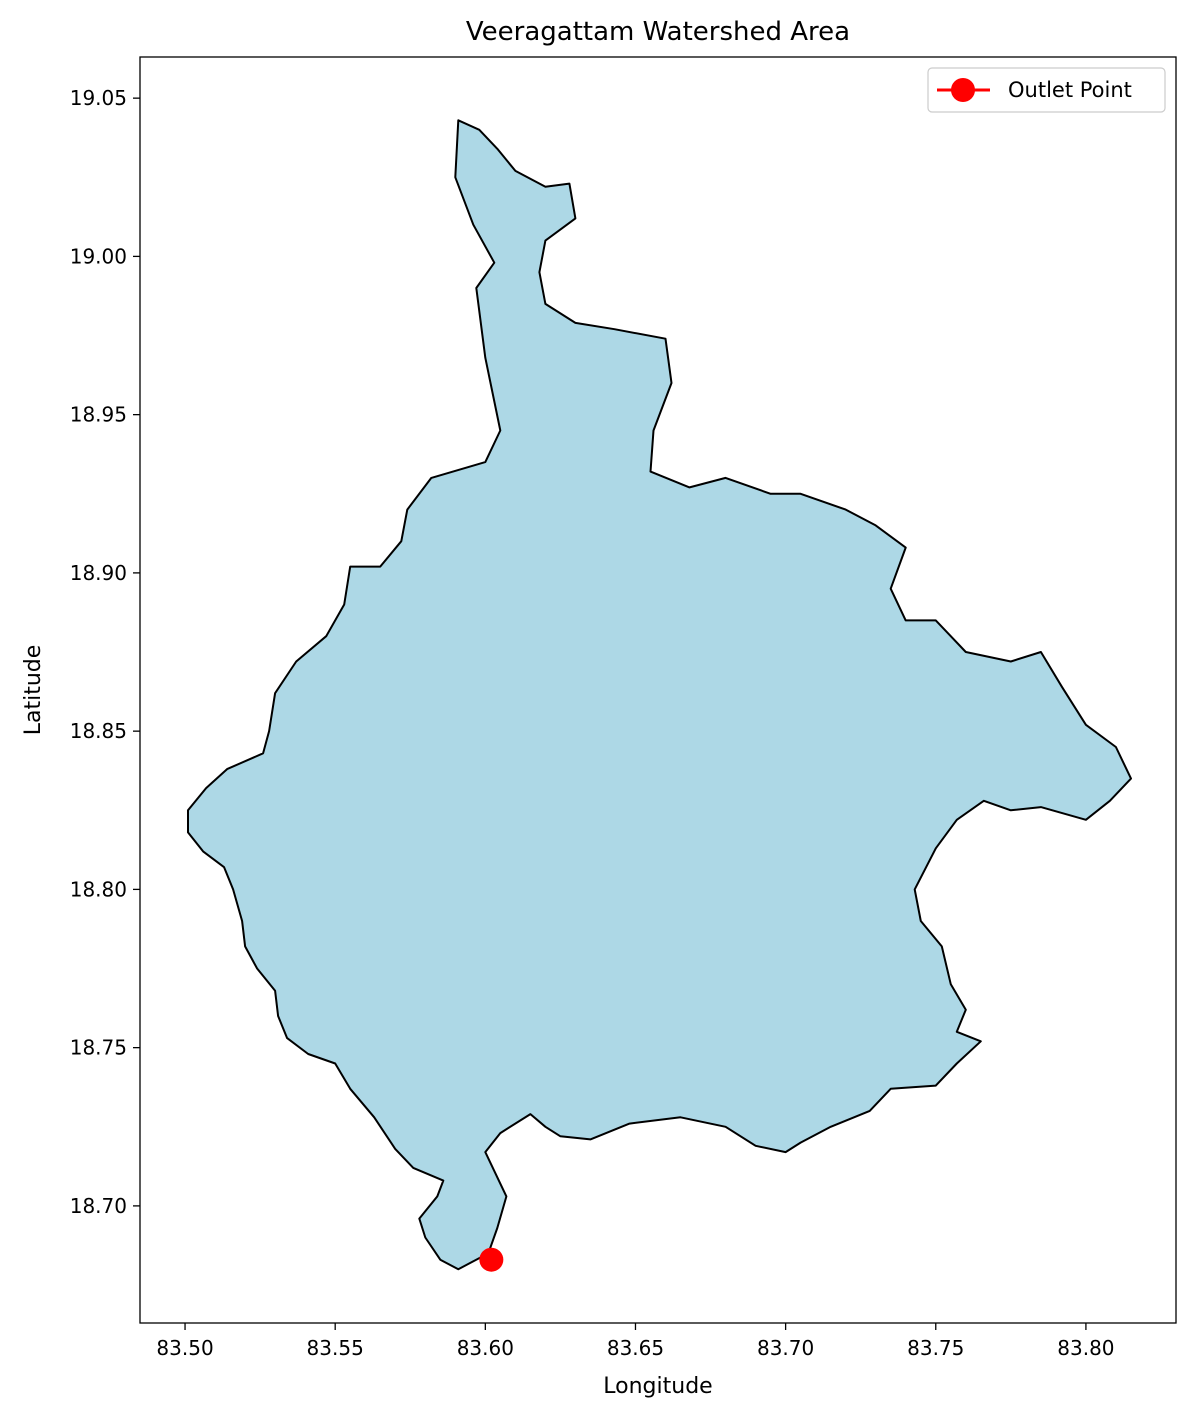 The width and height of the screenshot is (1195, 1417). Describe the element at coordinates (485, 1348) in the screenshot. I see `x-tick-label: 83.60` at that location.